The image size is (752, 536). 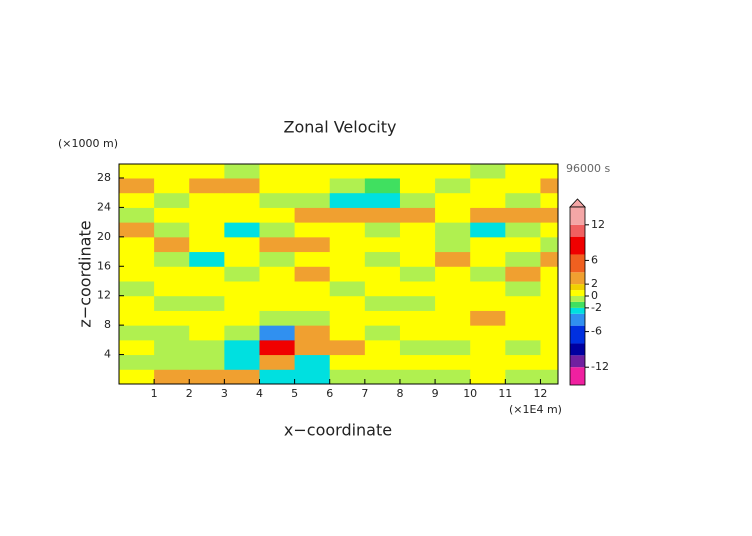 I want to click on x-tick-label: 6, so click(x=329, y=393).